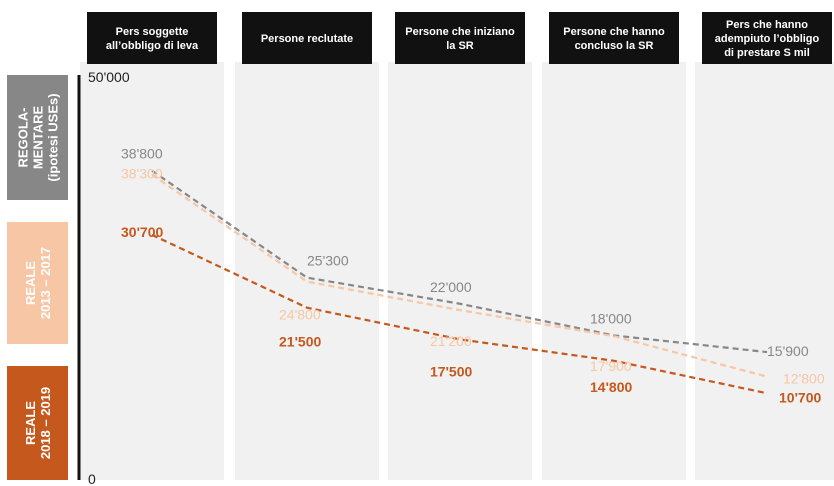 The height and width of the screenshot is (486, 834). I want to click on category-header: Persone reclutate, so click(307, 38).